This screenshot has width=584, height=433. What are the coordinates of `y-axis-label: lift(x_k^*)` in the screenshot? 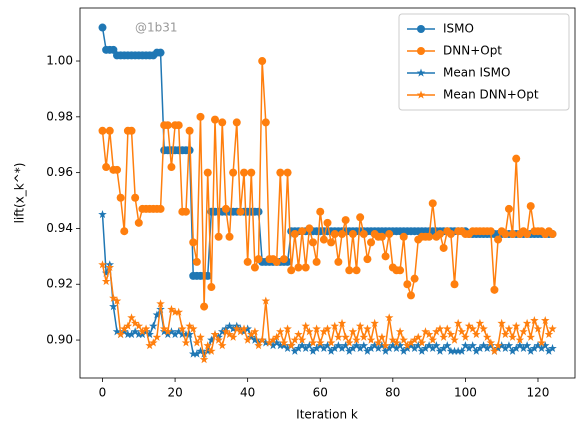 It's located at (20, 193).